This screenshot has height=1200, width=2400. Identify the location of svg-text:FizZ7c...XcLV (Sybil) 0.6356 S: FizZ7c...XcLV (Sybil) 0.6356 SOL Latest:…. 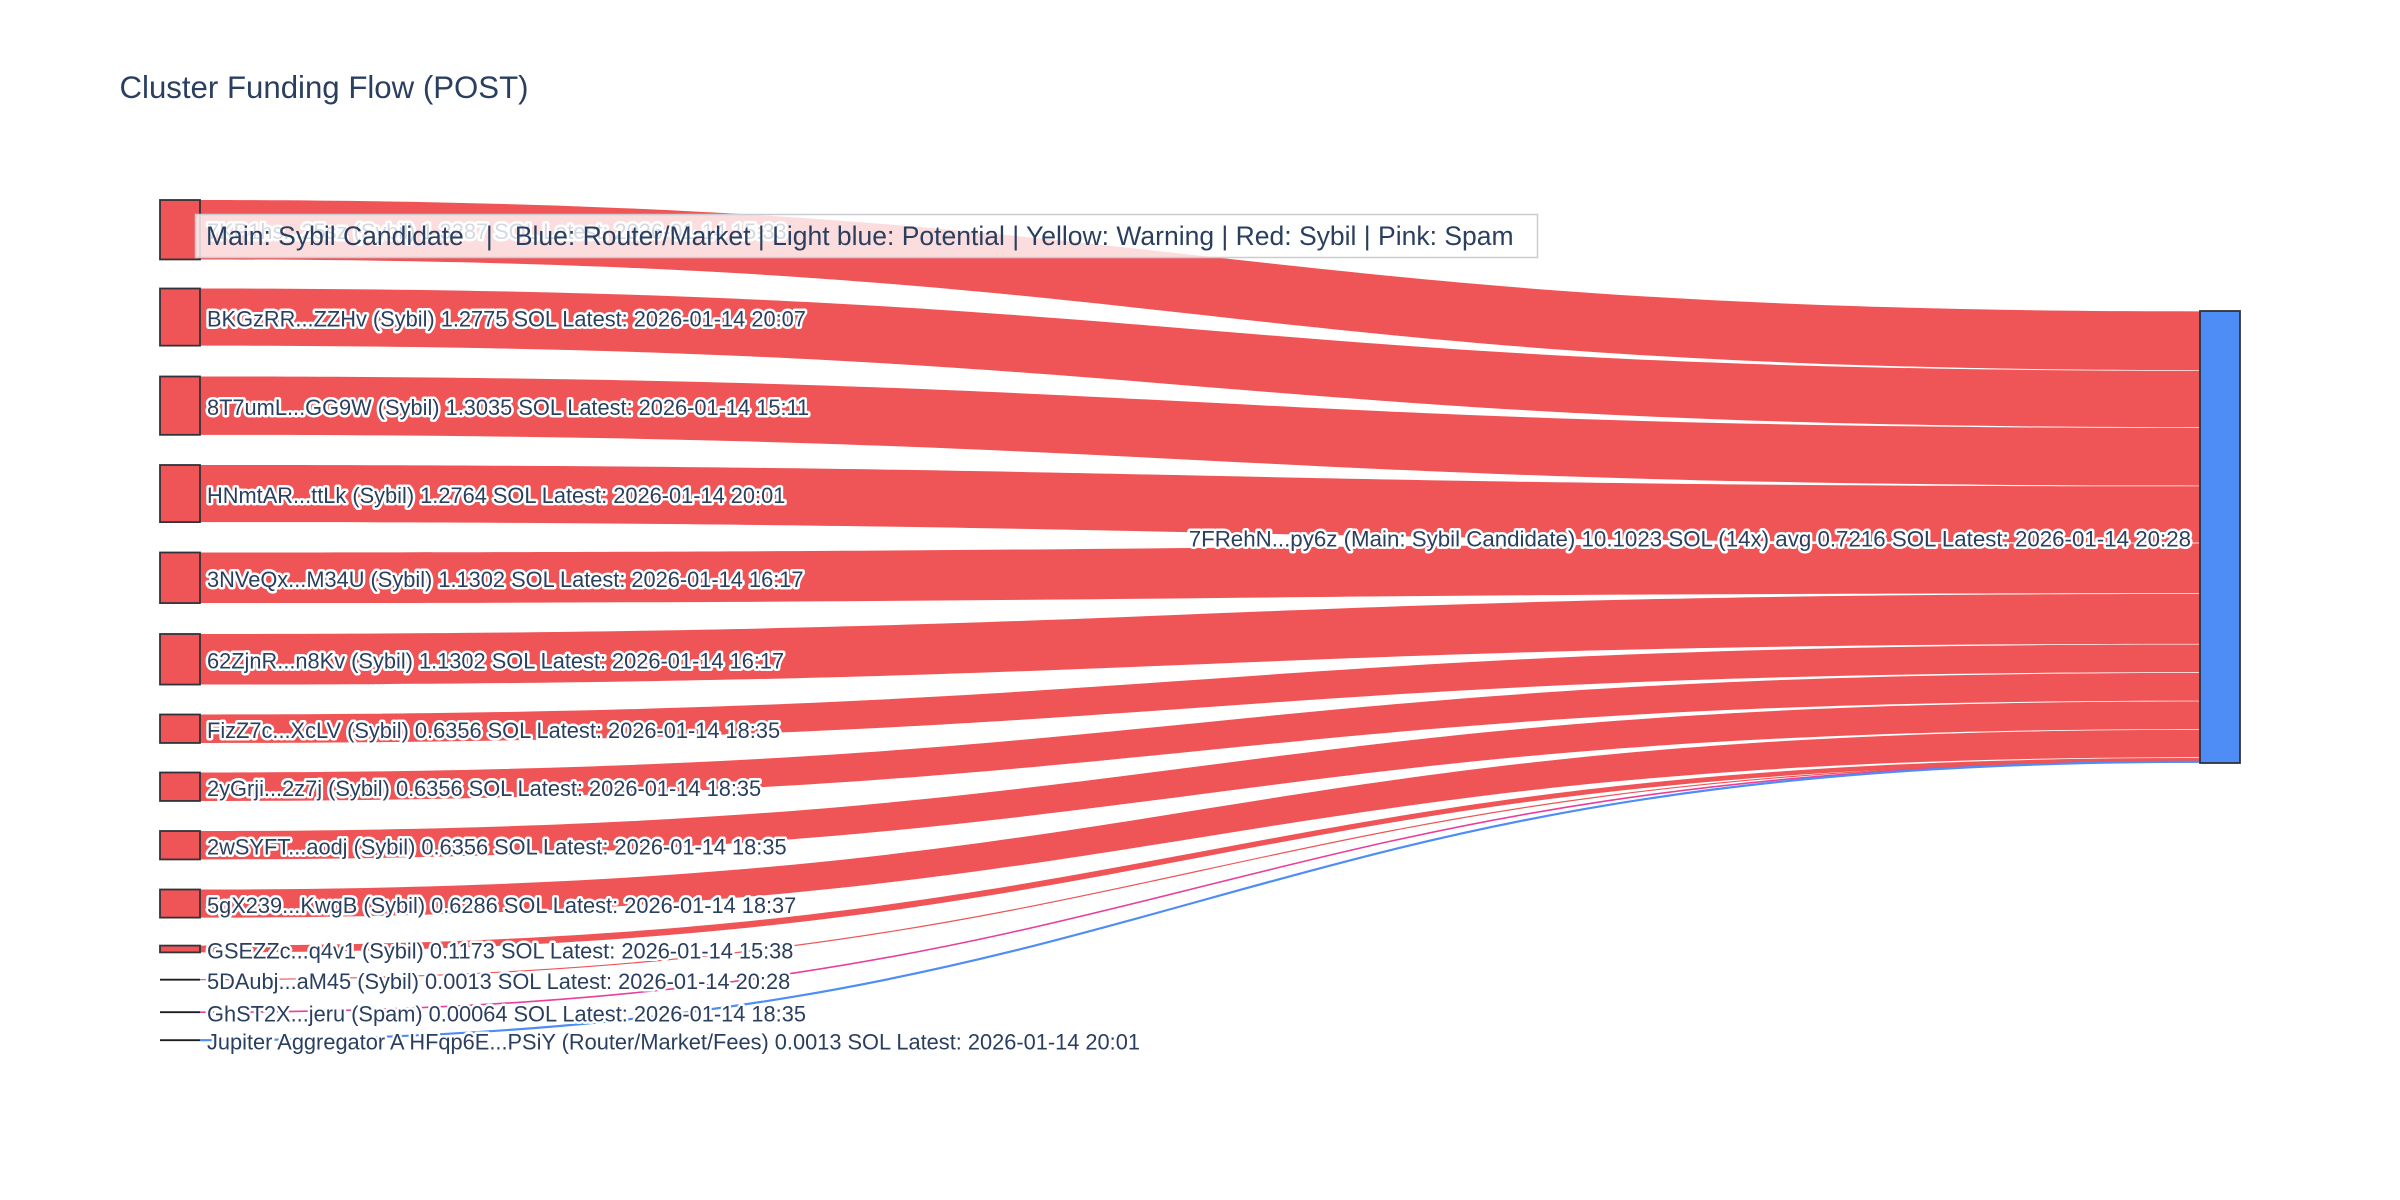
(493, 730).